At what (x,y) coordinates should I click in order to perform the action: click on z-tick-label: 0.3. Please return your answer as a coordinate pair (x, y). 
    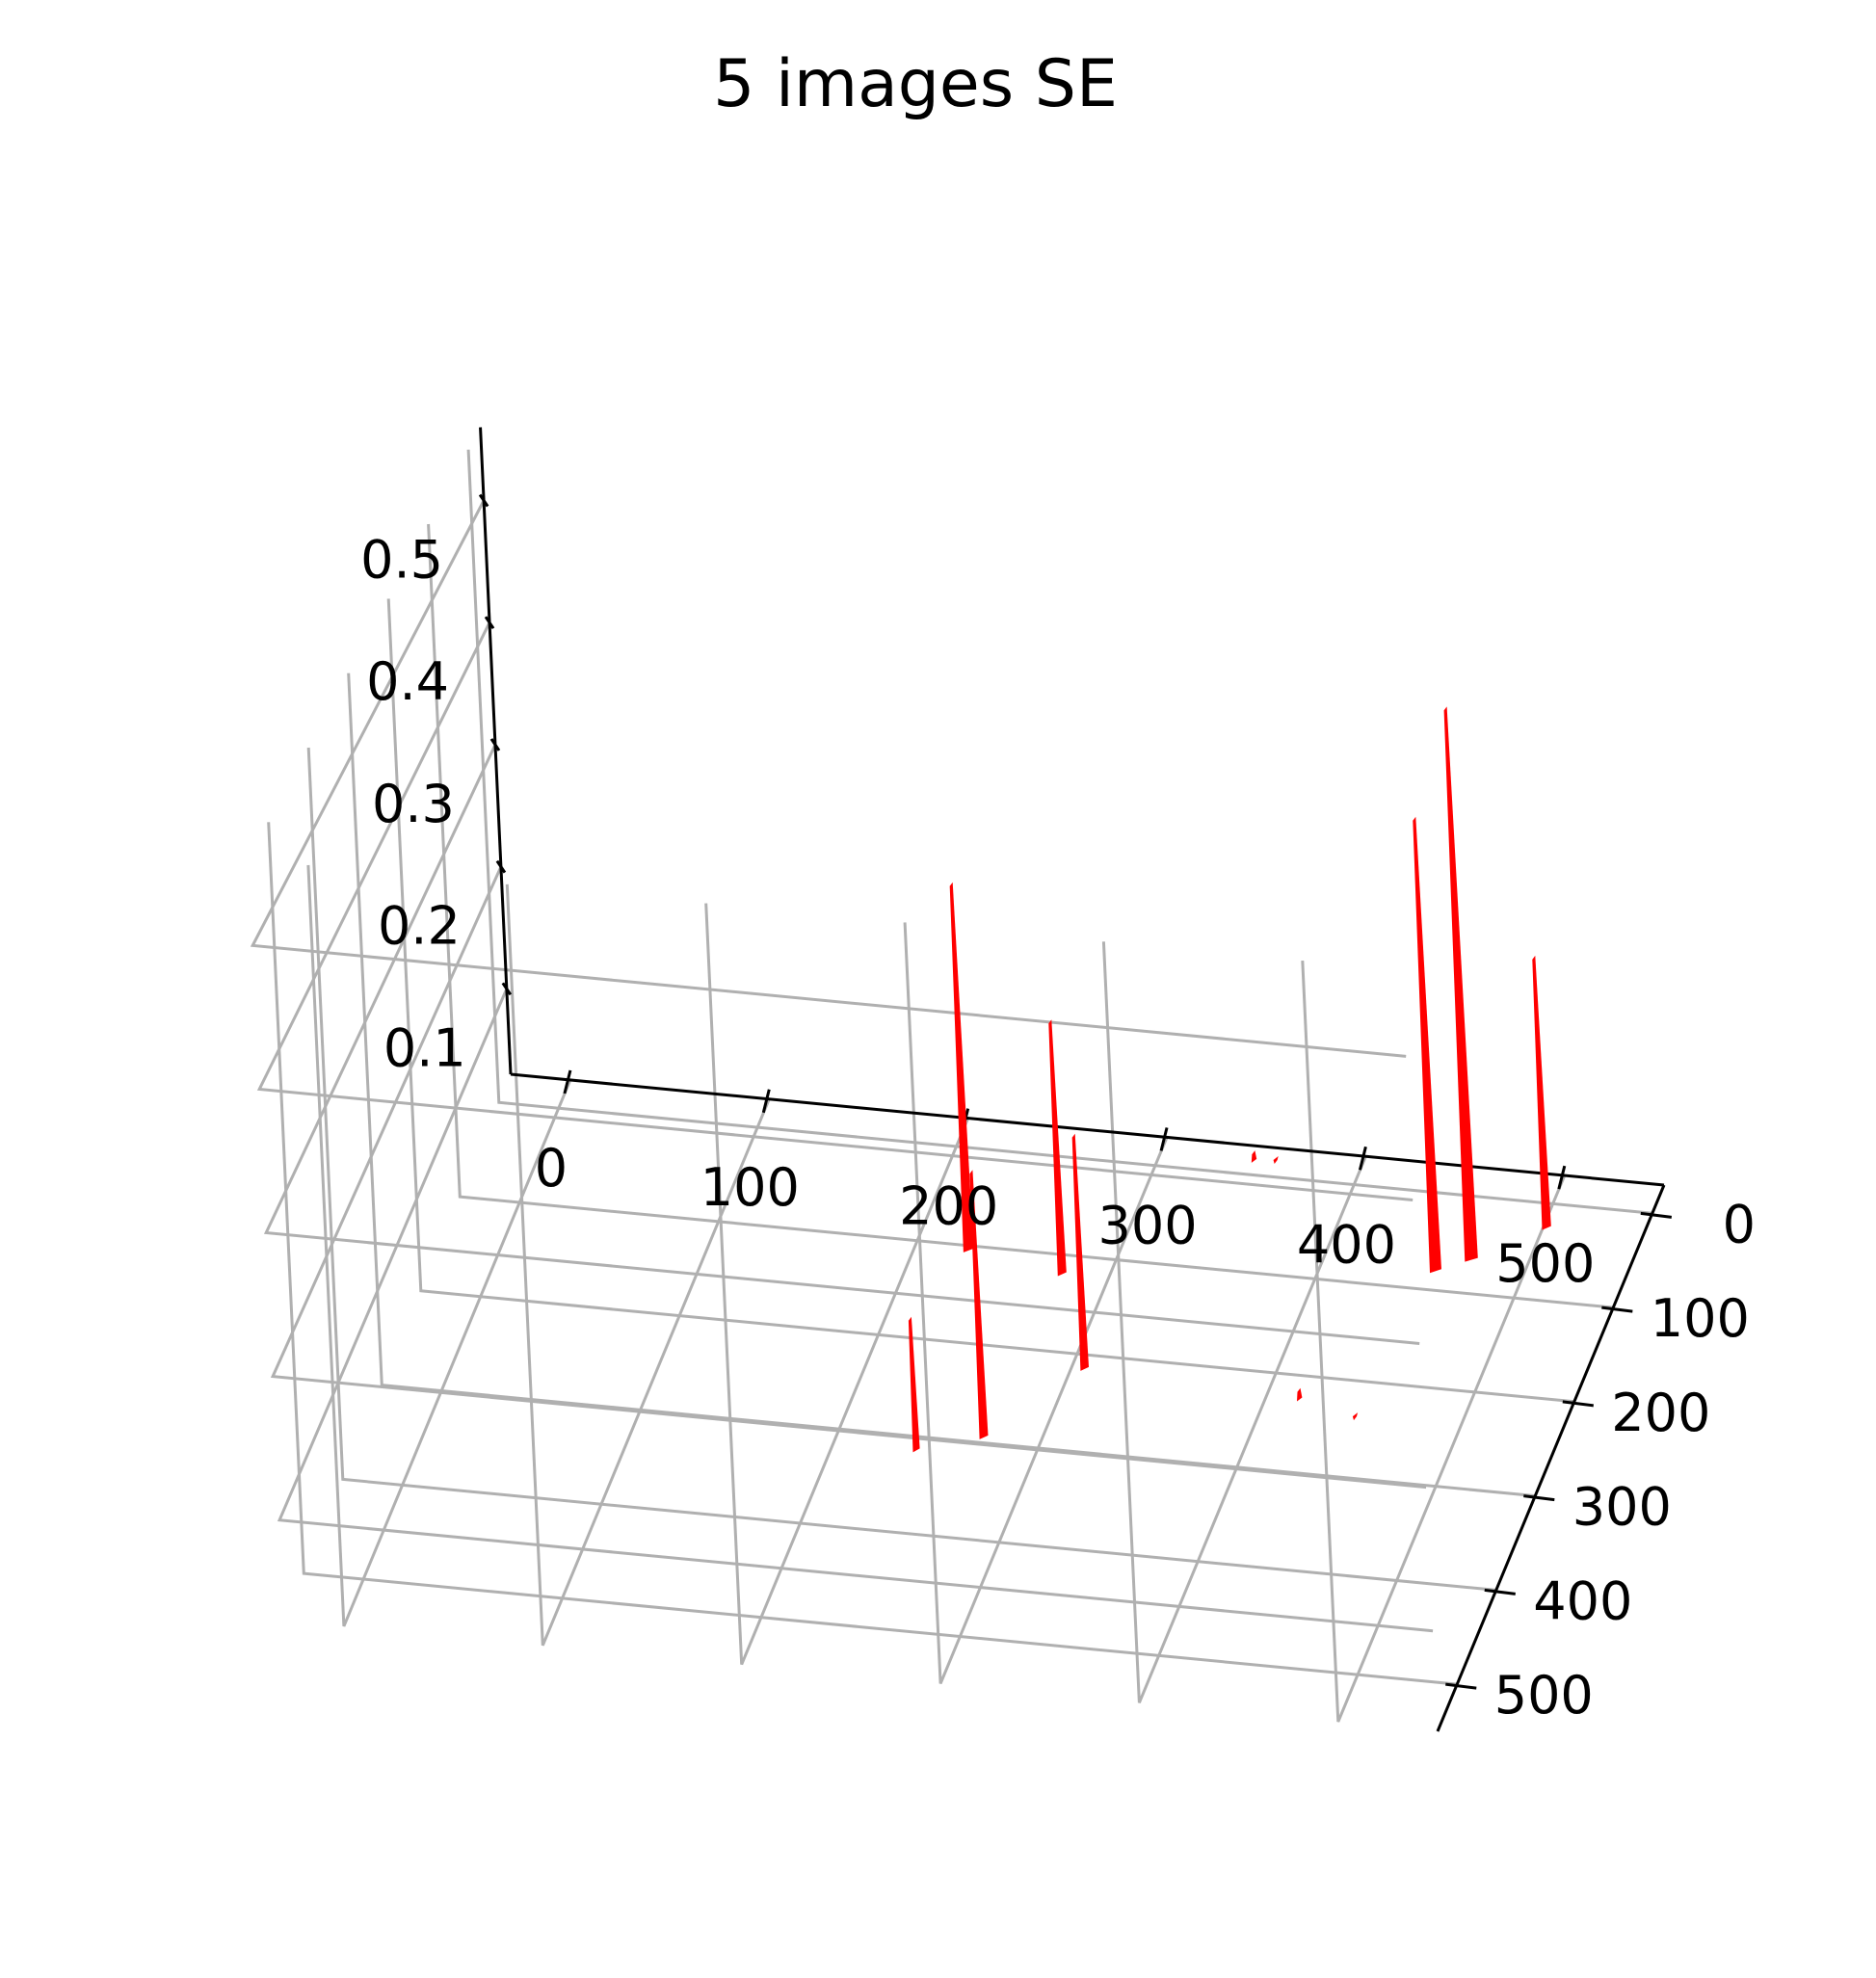
    Looking at the image, I should click on (413, 804).